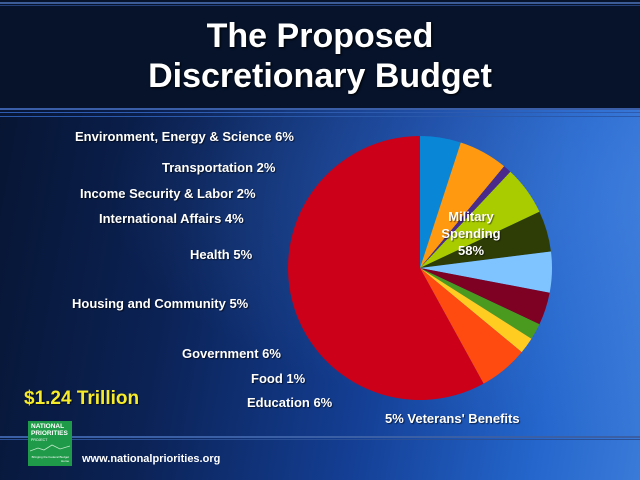 The image size is (640, 480). Describe the element at coordinates (471, 216) in the screenshot. I see `military-label-line: Military` at that location.